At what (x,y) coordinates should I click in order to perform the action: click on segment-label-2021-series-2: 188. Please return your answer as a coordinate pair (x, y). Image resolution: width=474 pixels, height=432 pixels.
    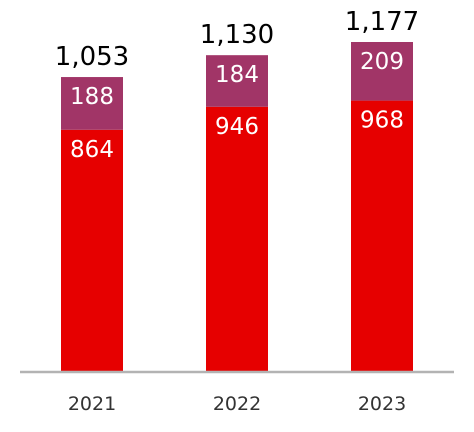
    Looking at the image, I should click on (92, 97).